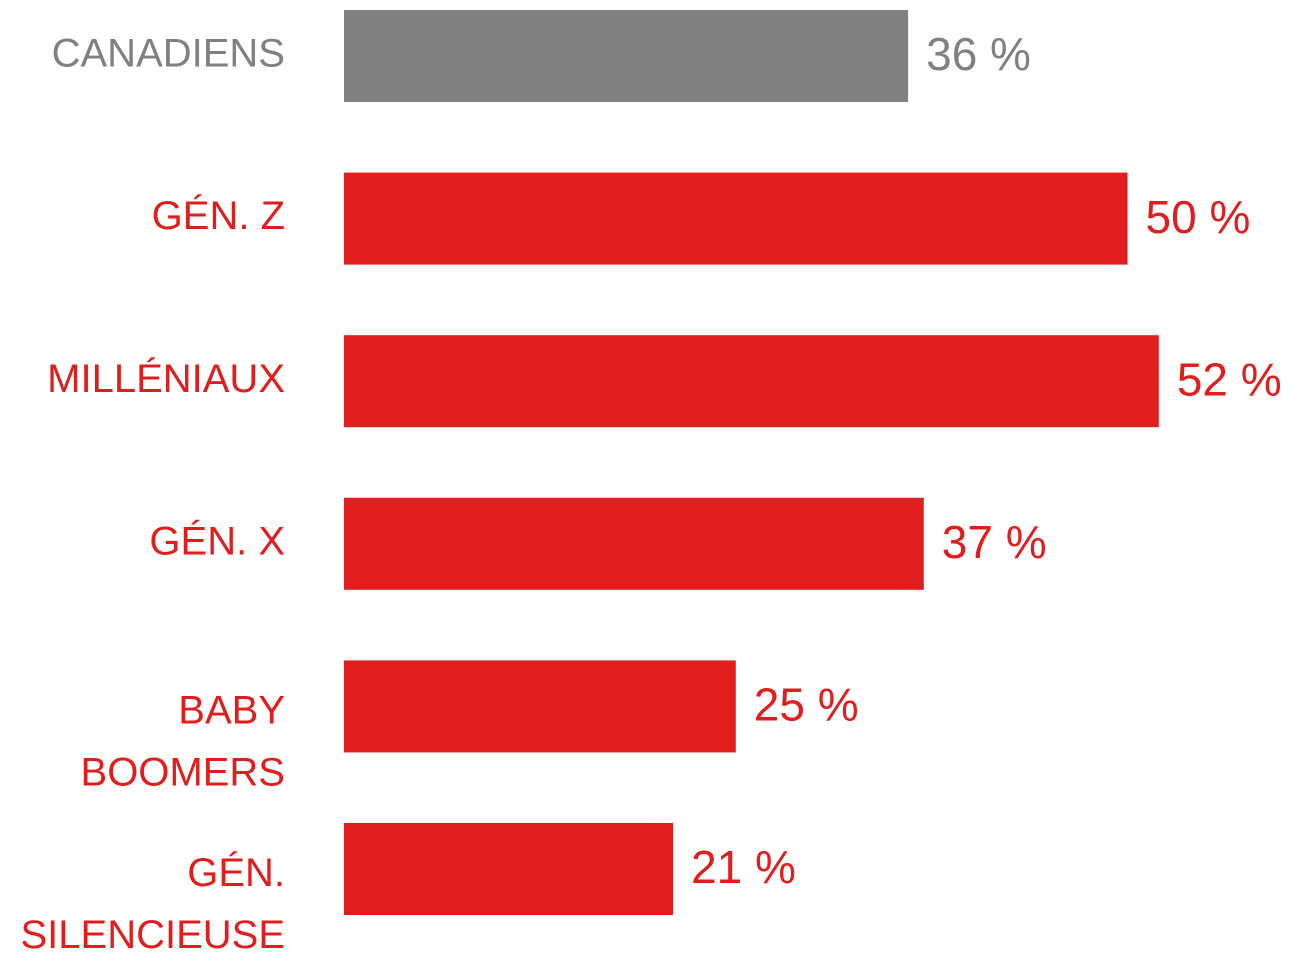  Describe the element at coordinates (218, 215) in the screenshot. I see `category-label: GÉN. Z` at that location.